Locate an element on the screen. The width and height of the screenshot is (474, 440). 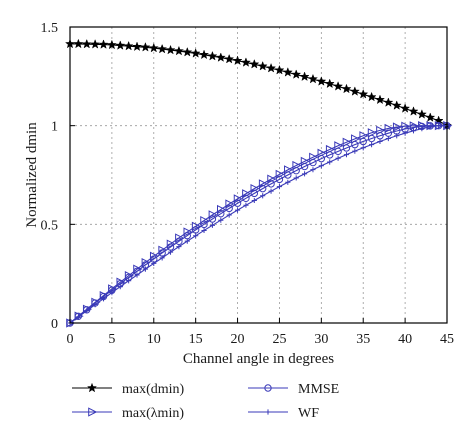
legend-label-max-lambda-min: max(λmin) is located at coordinates (153, 413).